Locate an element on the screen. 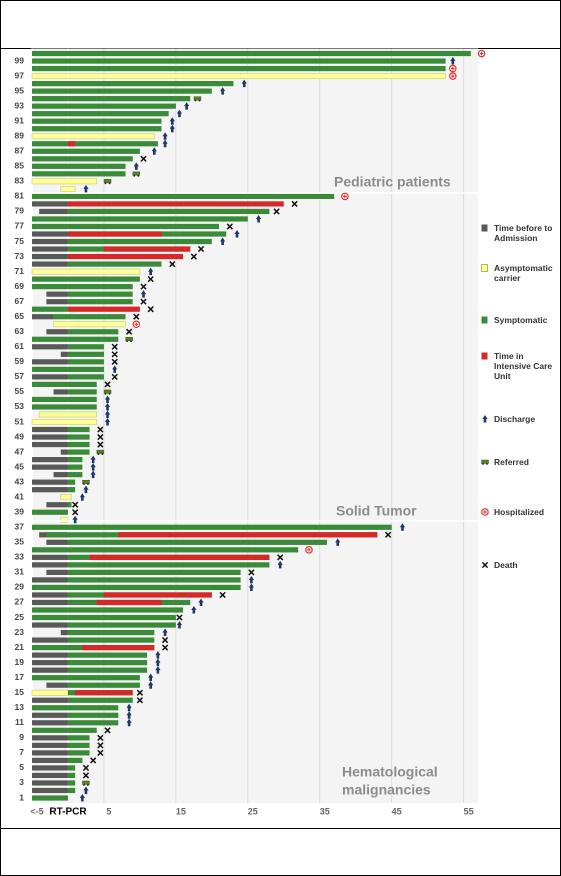  annotation: malignancies is located at coordinates (386, 790).